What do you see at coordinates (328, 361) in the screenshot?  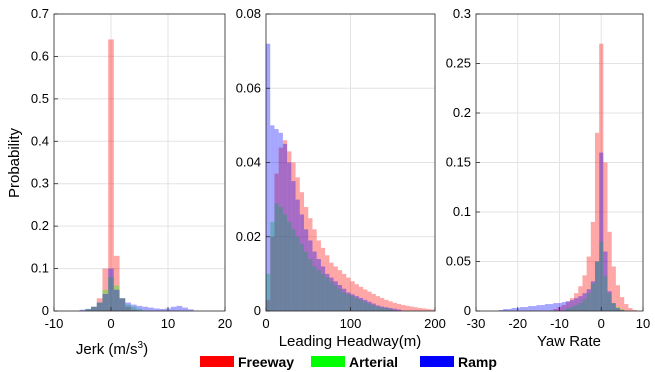 I see `legend-swatch-arterial` at bounding box center [328, 361].